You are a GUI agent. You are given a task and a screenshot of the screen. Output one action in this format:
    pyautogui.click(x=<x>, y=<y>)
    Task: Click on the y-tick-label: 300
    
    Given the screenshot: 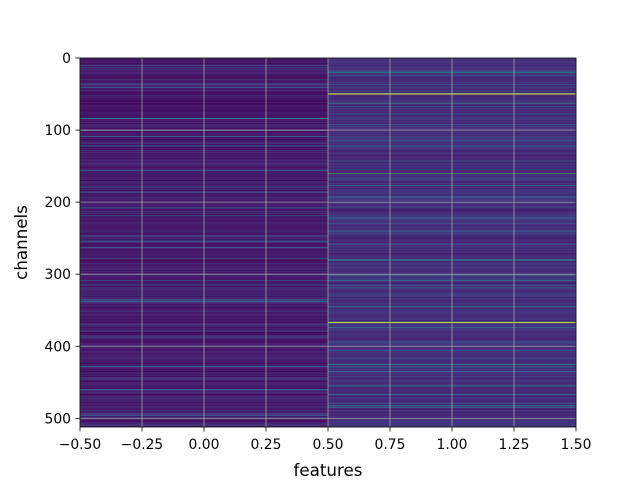 What is the action you would take?
    pyautogui.click(x=57, y=275)
    